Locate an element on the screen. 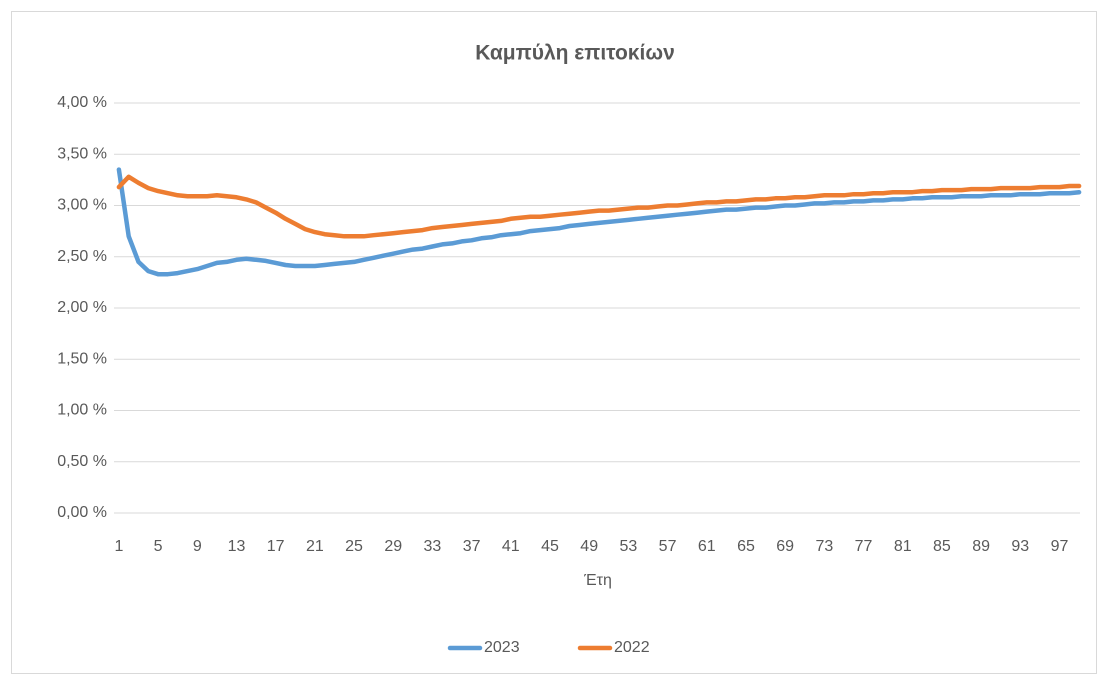  y-tick-label: 0,00 % is located at coordinates (82, 512).